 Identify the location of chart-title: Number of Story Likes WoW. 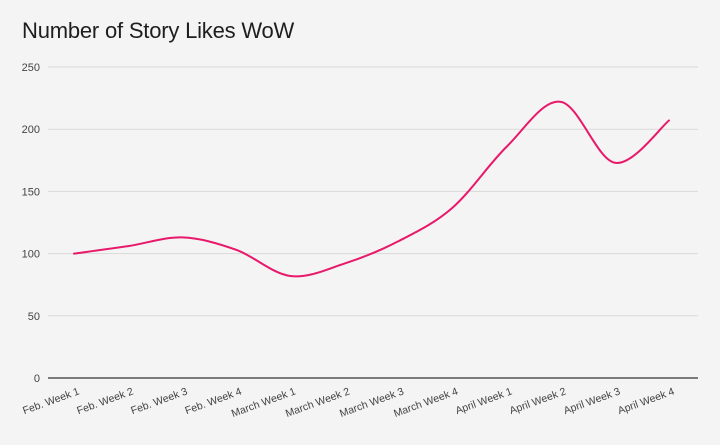
(158, 30).